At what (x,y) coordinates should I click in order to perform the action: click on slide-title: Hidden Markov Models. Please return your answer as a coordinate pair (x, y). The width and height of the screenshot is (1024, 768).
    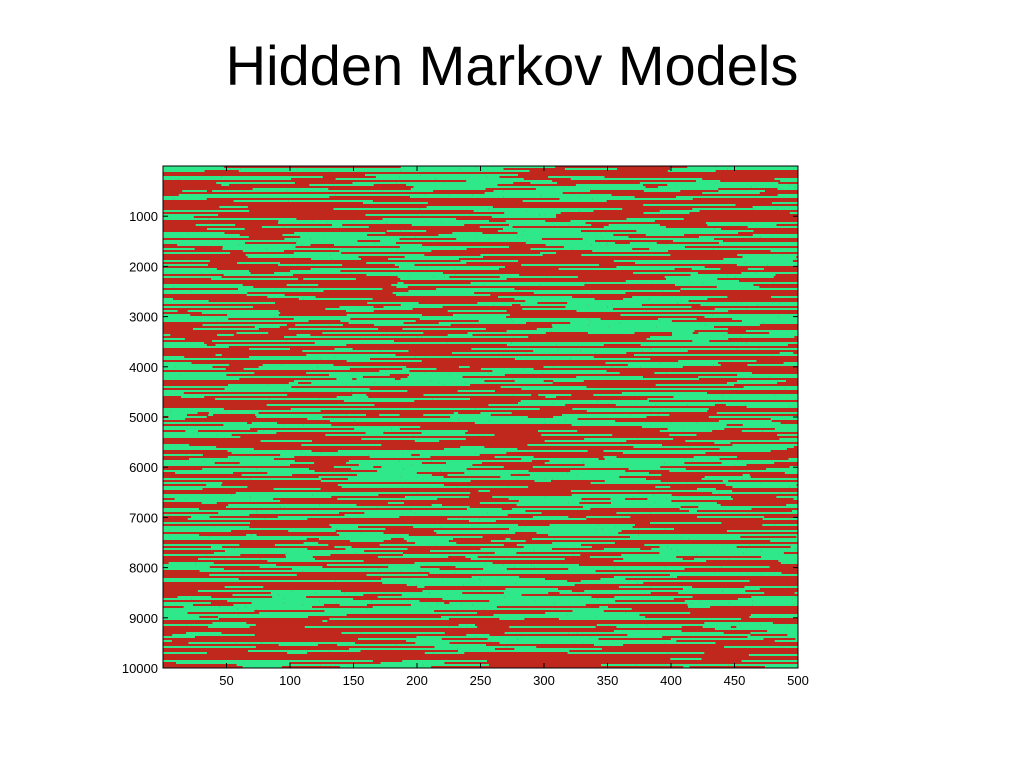
    Looking at the image, I should click on (512, 65).